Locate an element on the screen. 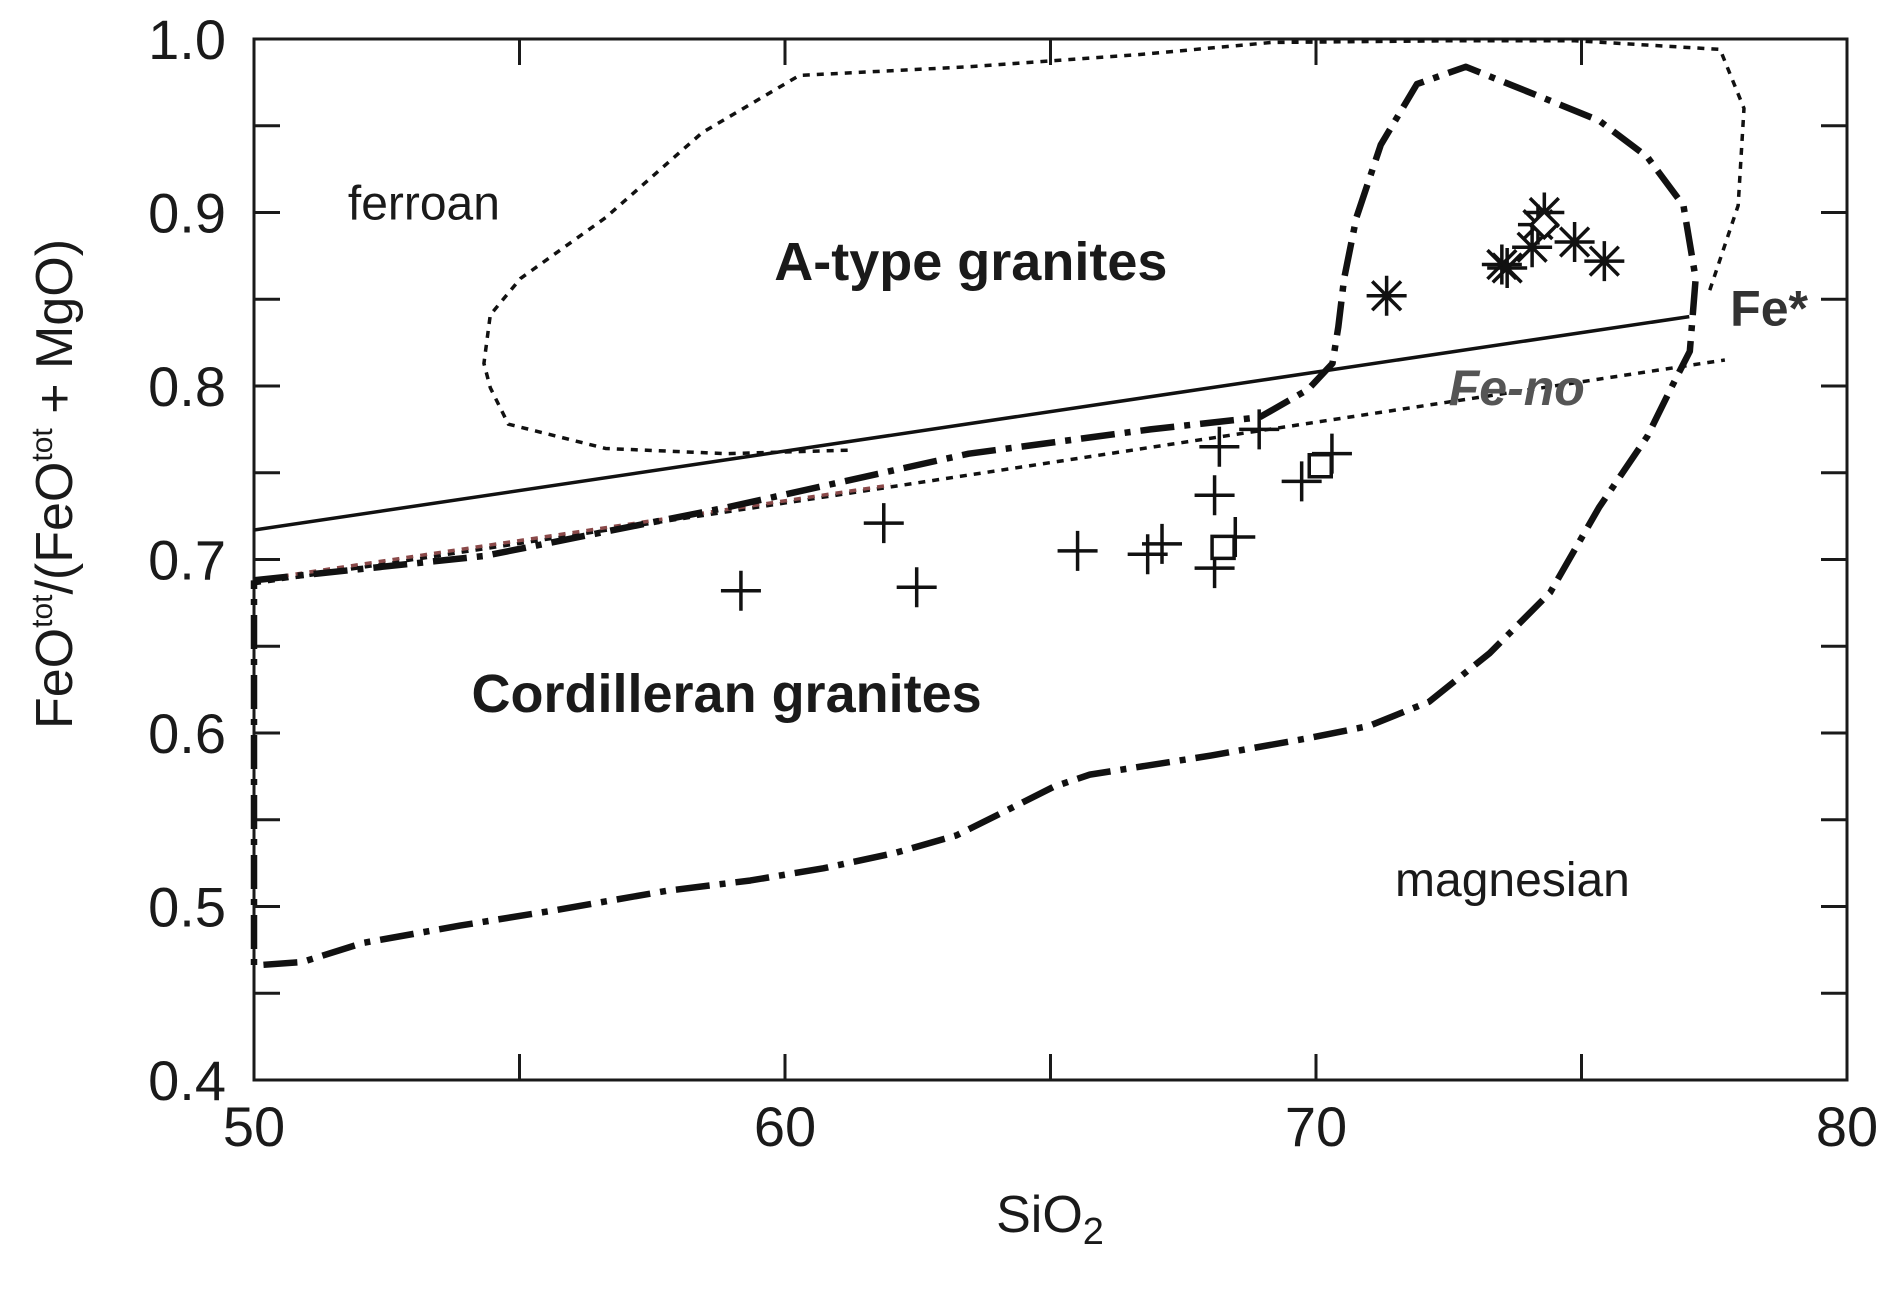  y-tick-label: 1.0 is located at coordinates (187, 39).